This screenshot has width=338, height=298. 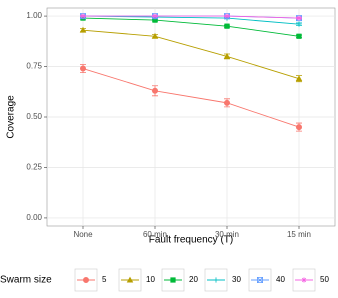 What do you see at coordinates (34, 116) in the screenshot?
I see `y-tick-label: 0.50` at bounding box center [34, 116].